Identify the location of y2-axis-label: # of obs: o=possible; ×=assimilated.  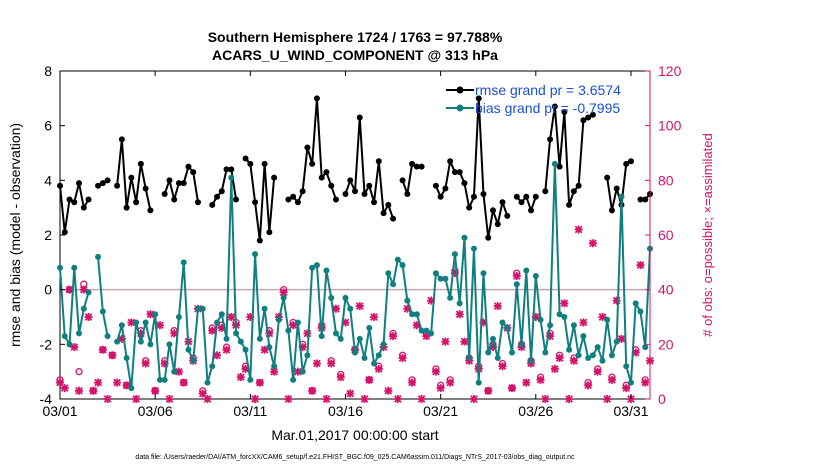
(707, 234).